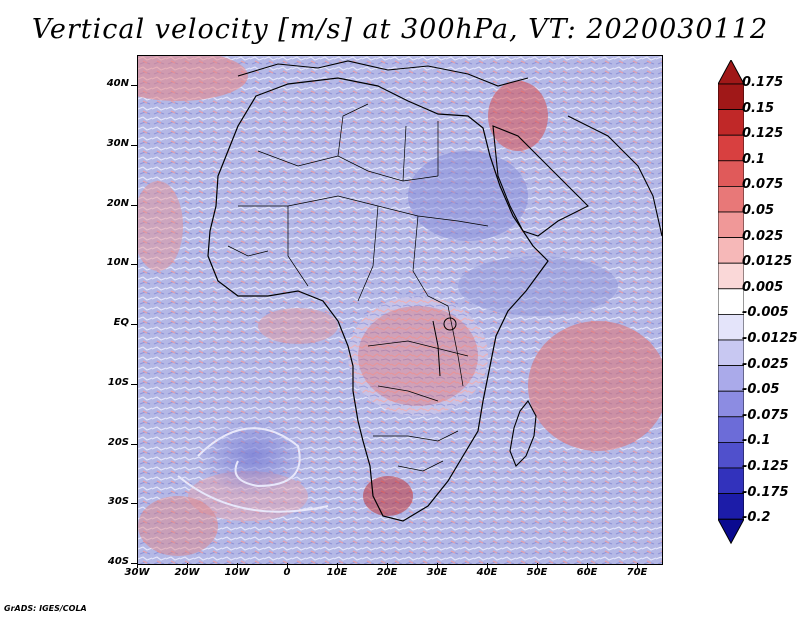 This screenshot has height=618, width=800. I want to click on lon-tick-label: 30E, so click(437, 572).